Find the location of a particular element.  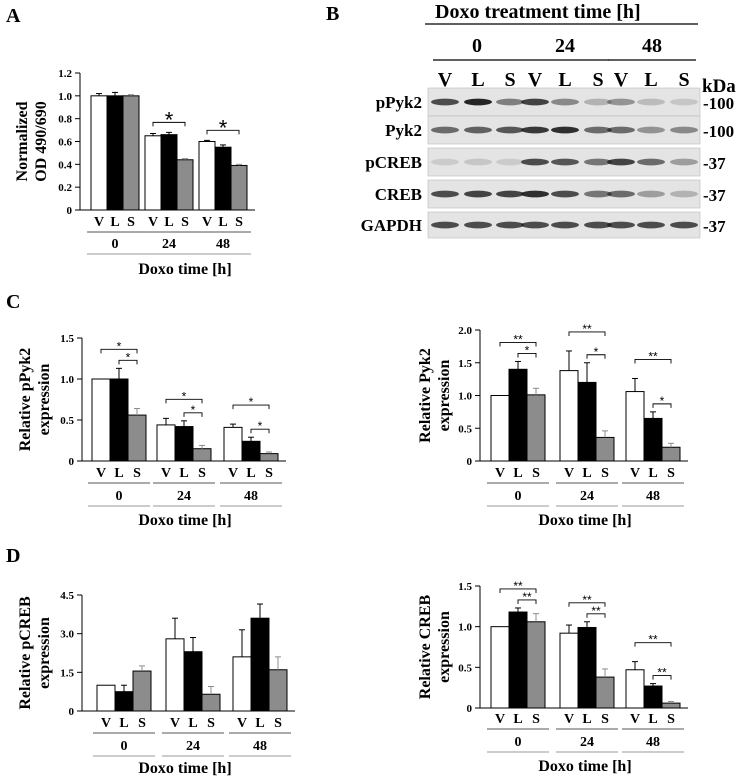

y-tick-label: 3.0 is located at coordinates (67, 635).